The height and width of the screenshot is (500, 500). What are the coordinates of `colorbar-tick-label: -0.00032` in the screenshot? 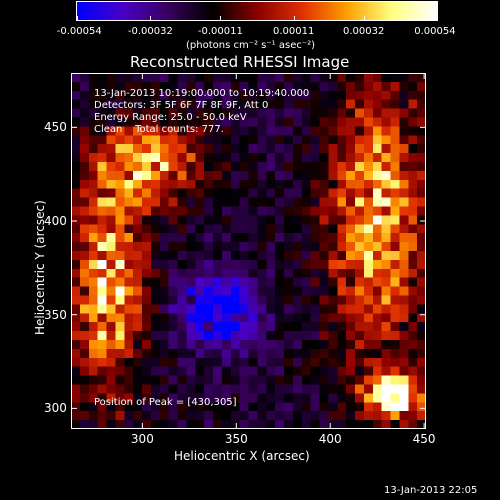 It's located at (150, 31).